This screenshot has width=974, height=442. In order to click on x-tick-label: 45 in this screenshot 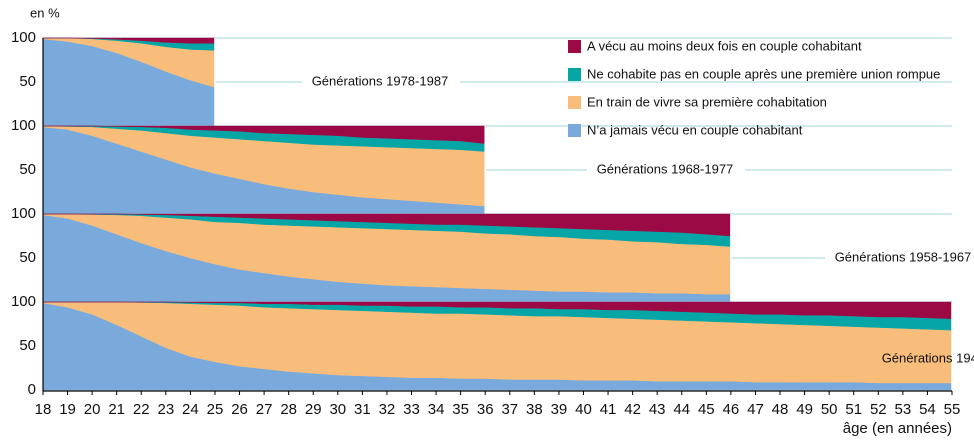, I will do `click(706, 409)`.